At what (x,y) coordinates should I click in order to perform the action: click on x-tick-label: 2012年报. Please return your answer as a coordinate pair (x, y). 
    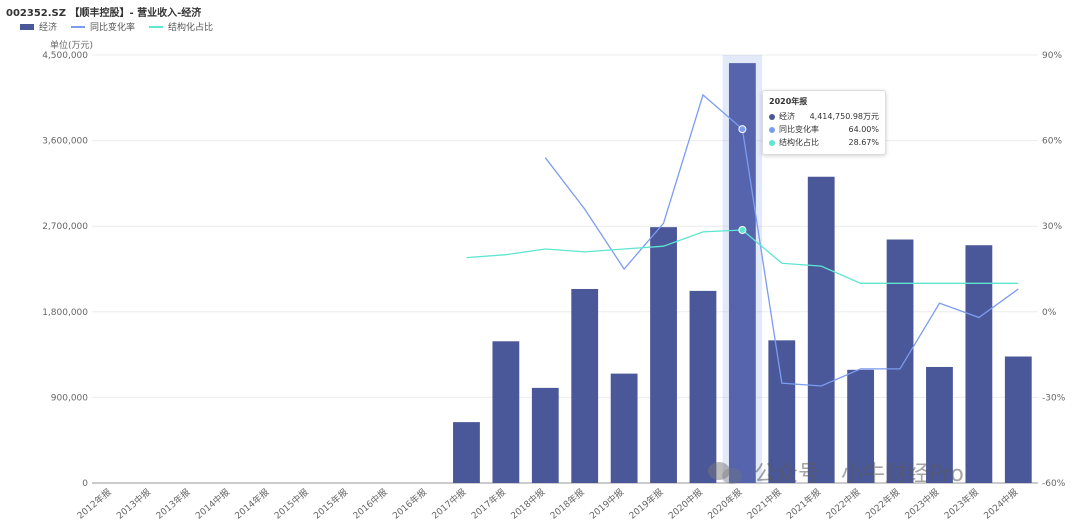
    Looking at the image, I should click on (94, 503).